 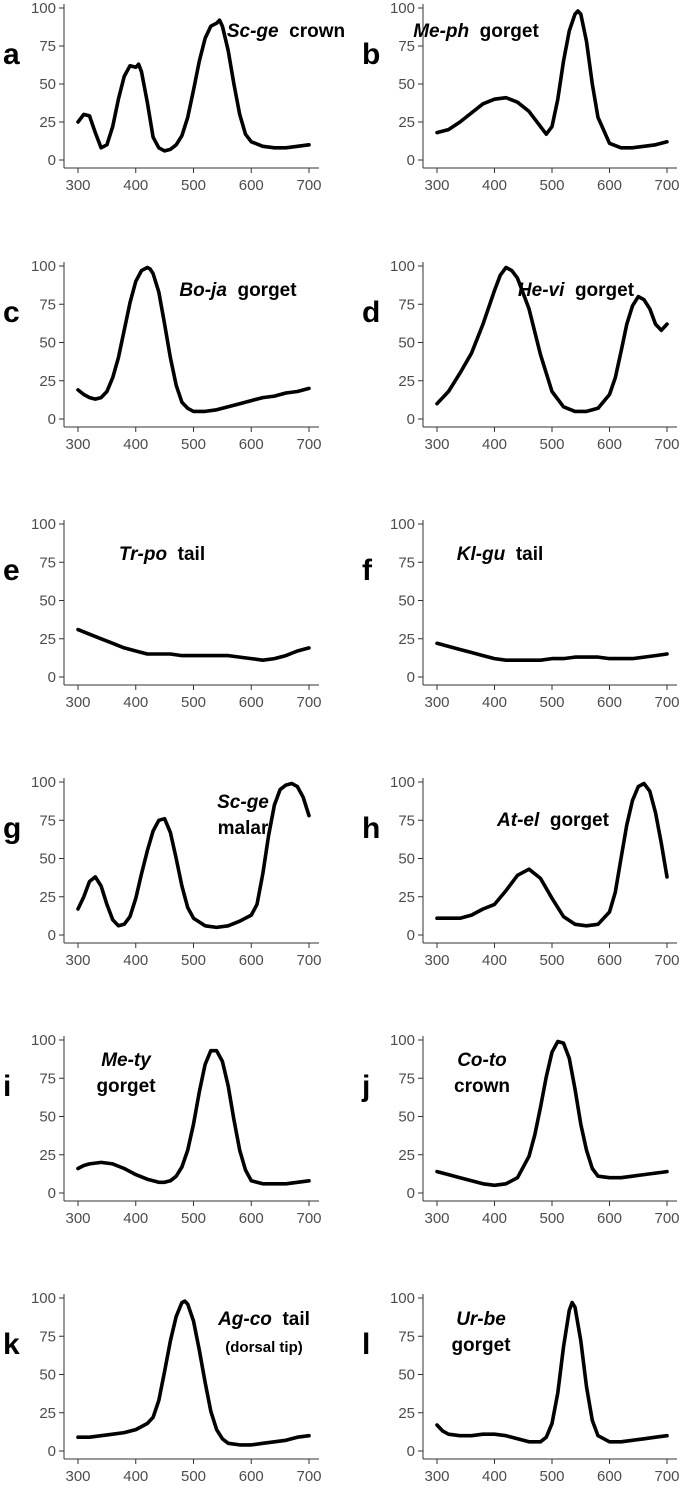 What do you see at coordinates (244, 1319) in the screenshot?
I see `species-code: Ag-co` at bounding box center [244, 1319].